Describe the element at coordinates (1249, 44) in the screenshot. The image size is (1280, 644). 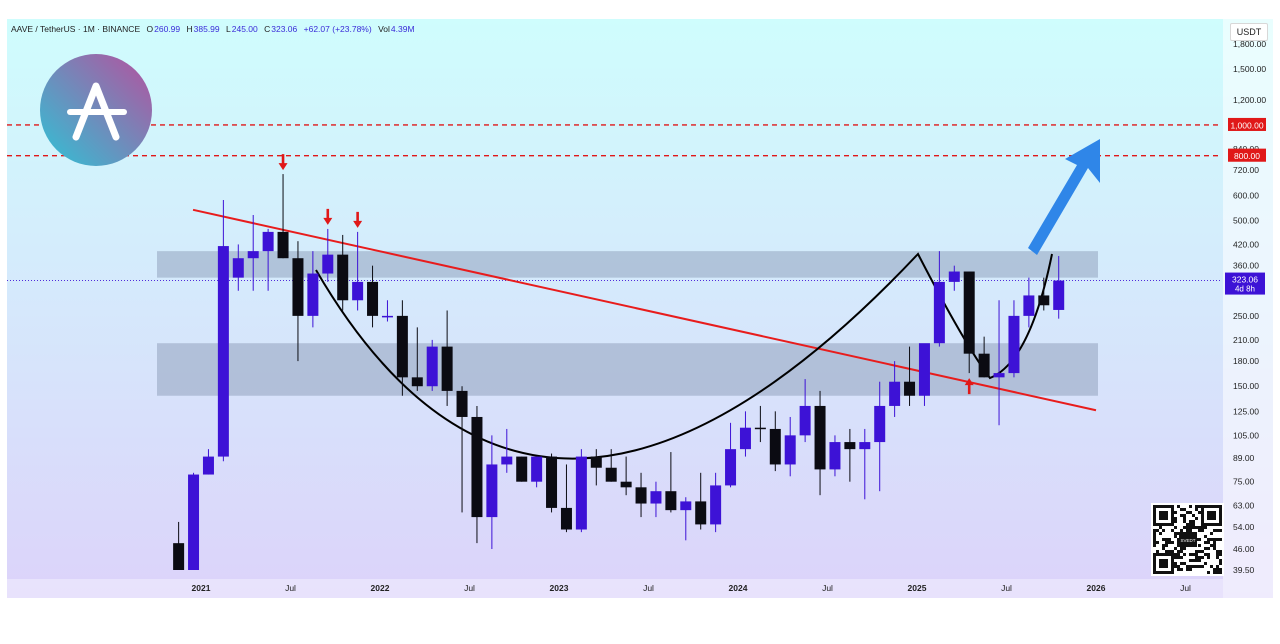
I see `price-tick-label: 1,800.00` at that location.